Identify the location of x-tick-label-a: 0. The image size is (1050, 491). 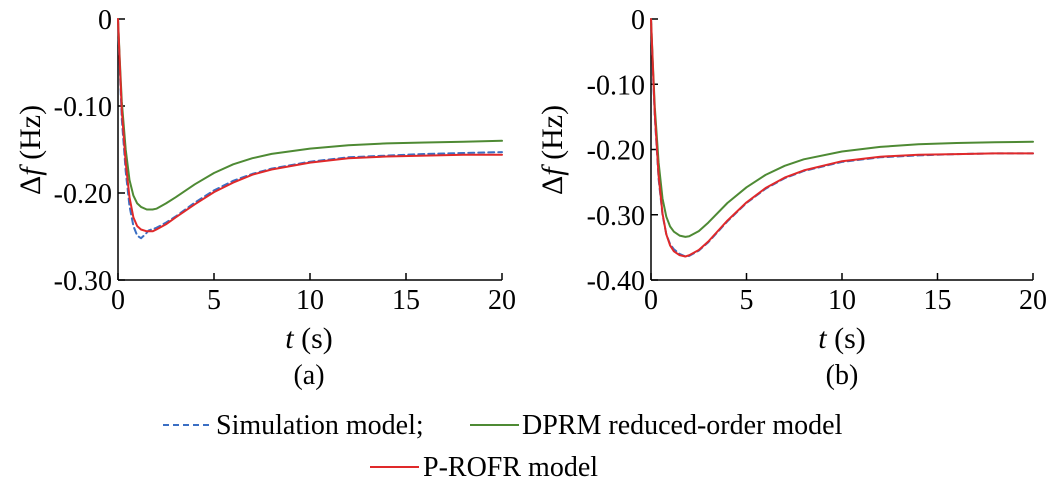
(118, 300).